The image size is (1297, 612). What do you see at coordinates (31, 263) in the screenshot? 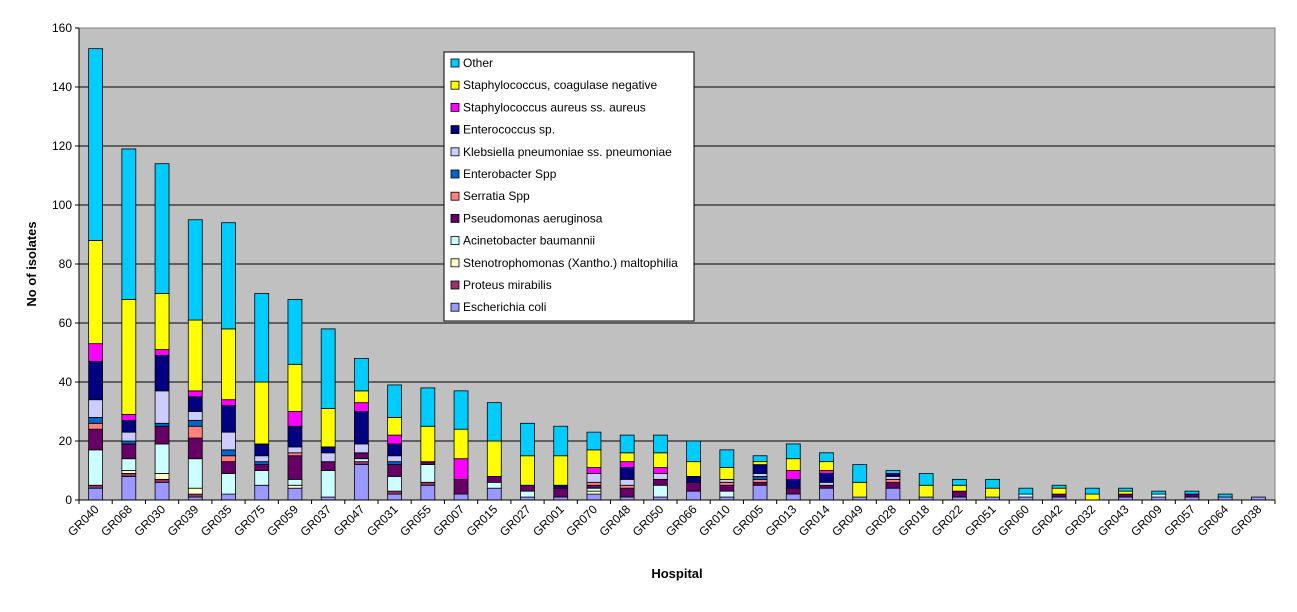
I see `y-axis-title: No of isolates` at bounding box center [31, 263].